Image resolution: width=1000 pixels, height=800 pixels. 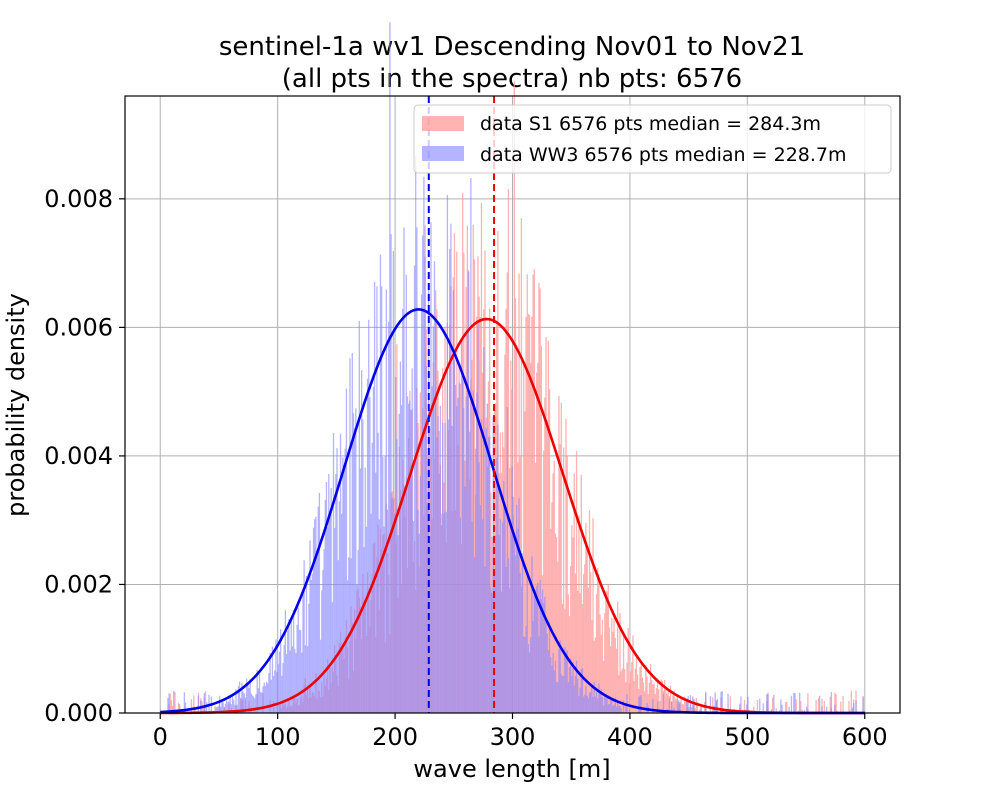 I want to click on chart-title-line2: (all pts in the spectra) nb pts: 6576, so click(x=512, y=79).